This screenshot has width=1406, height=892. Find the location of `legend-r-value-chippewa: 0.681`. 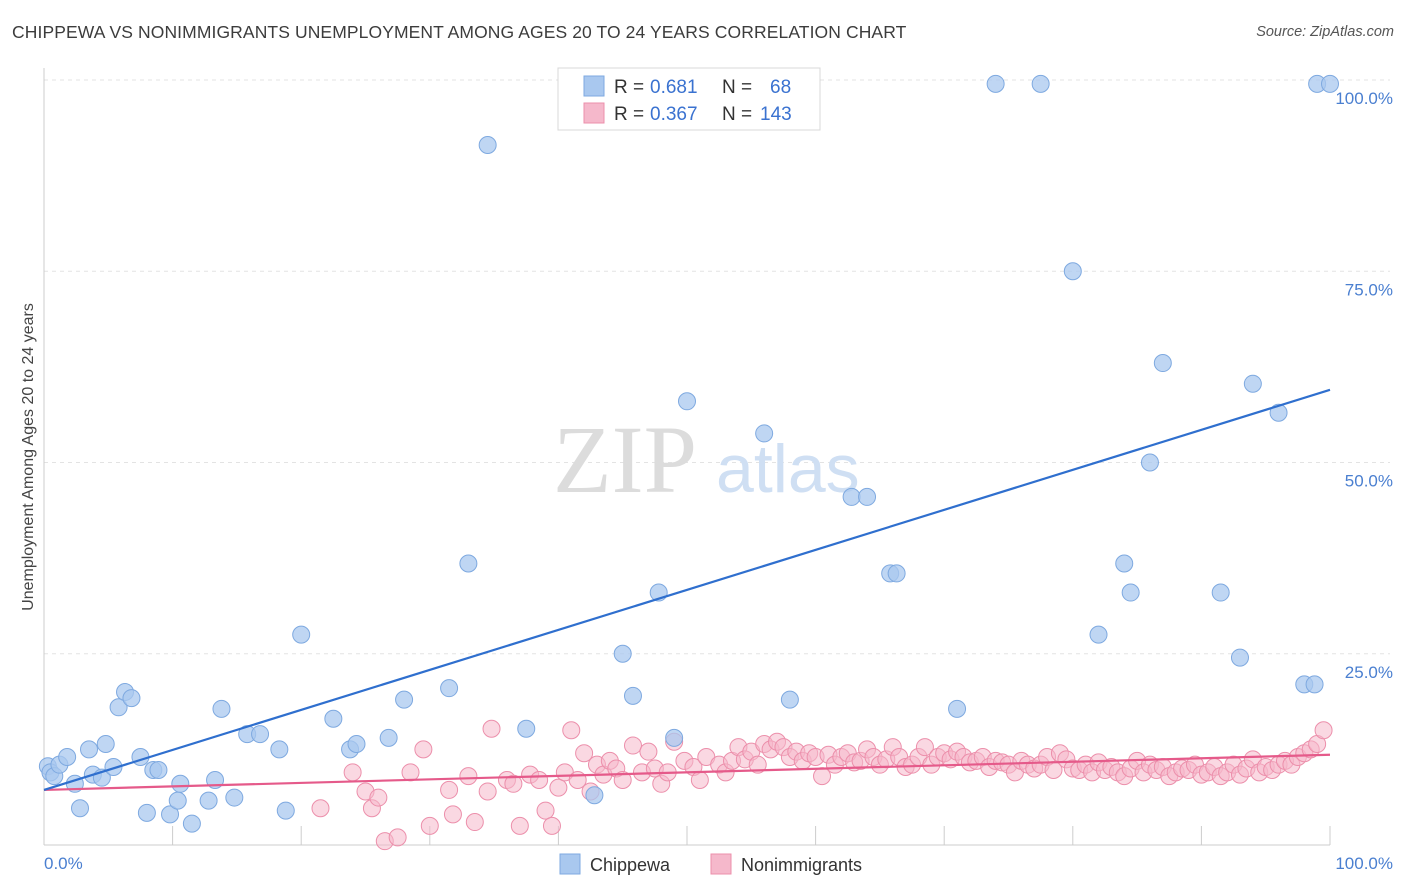

legend-r-value-chippewa: 0.681 is located at coordinates (674, 87).